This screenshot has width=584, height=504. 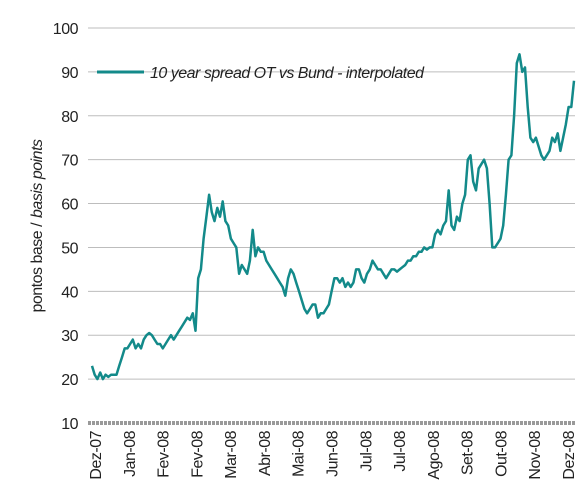 I want to click on x-tick-label: Nov-08, so click(x=535, y=454).